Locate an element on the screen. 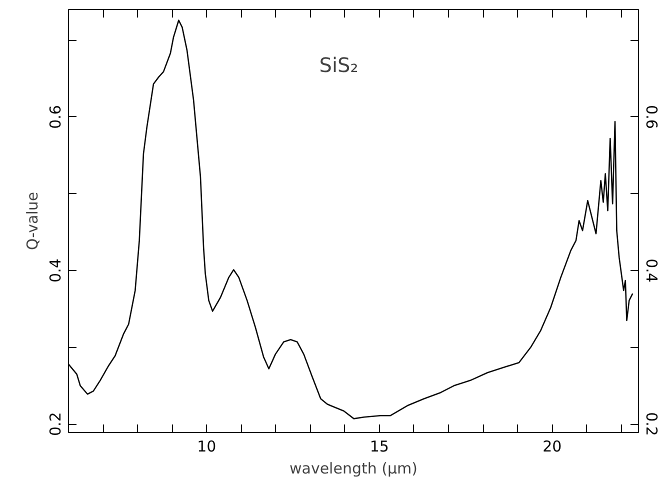 This screenshot has width=668, height=492. x-tick-label: 10 is located at coordinates (206, 447).